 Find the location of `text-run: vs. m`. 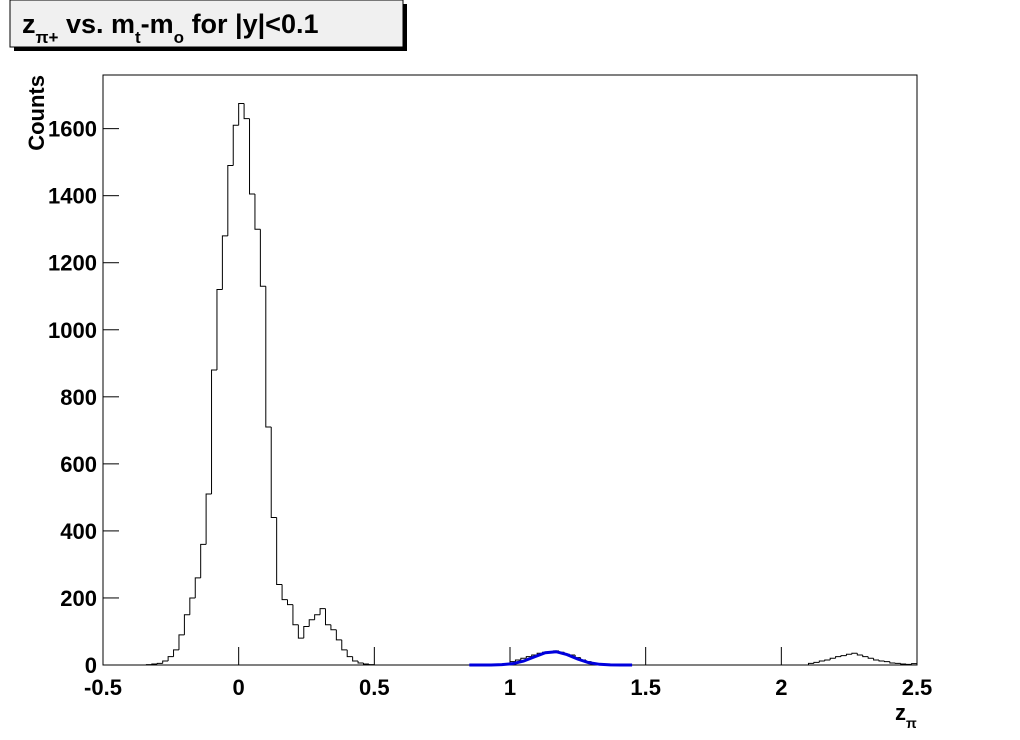

text-run: vs. m is located at coordinates (96, 24).